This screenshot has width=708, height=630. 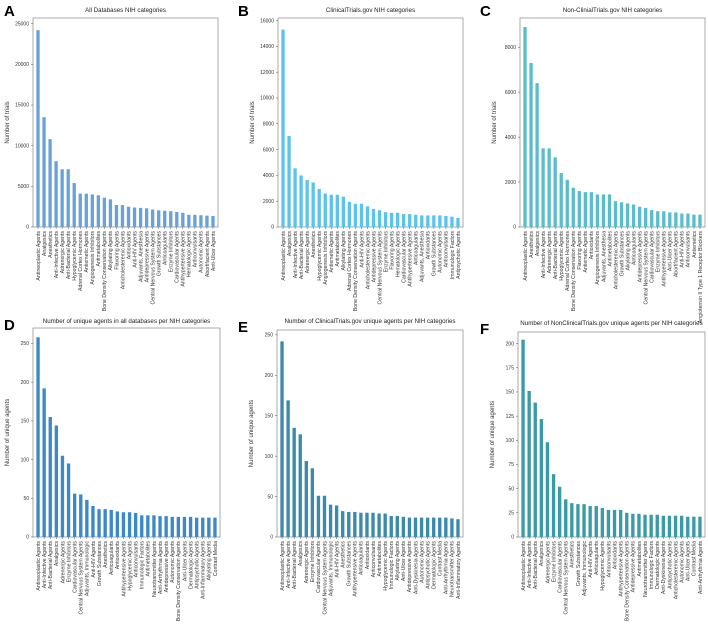 What do you see at coordinates (23, 187) in the screenshot?
I see `y-tick-label: 5000` at bounding box center [23, 187].